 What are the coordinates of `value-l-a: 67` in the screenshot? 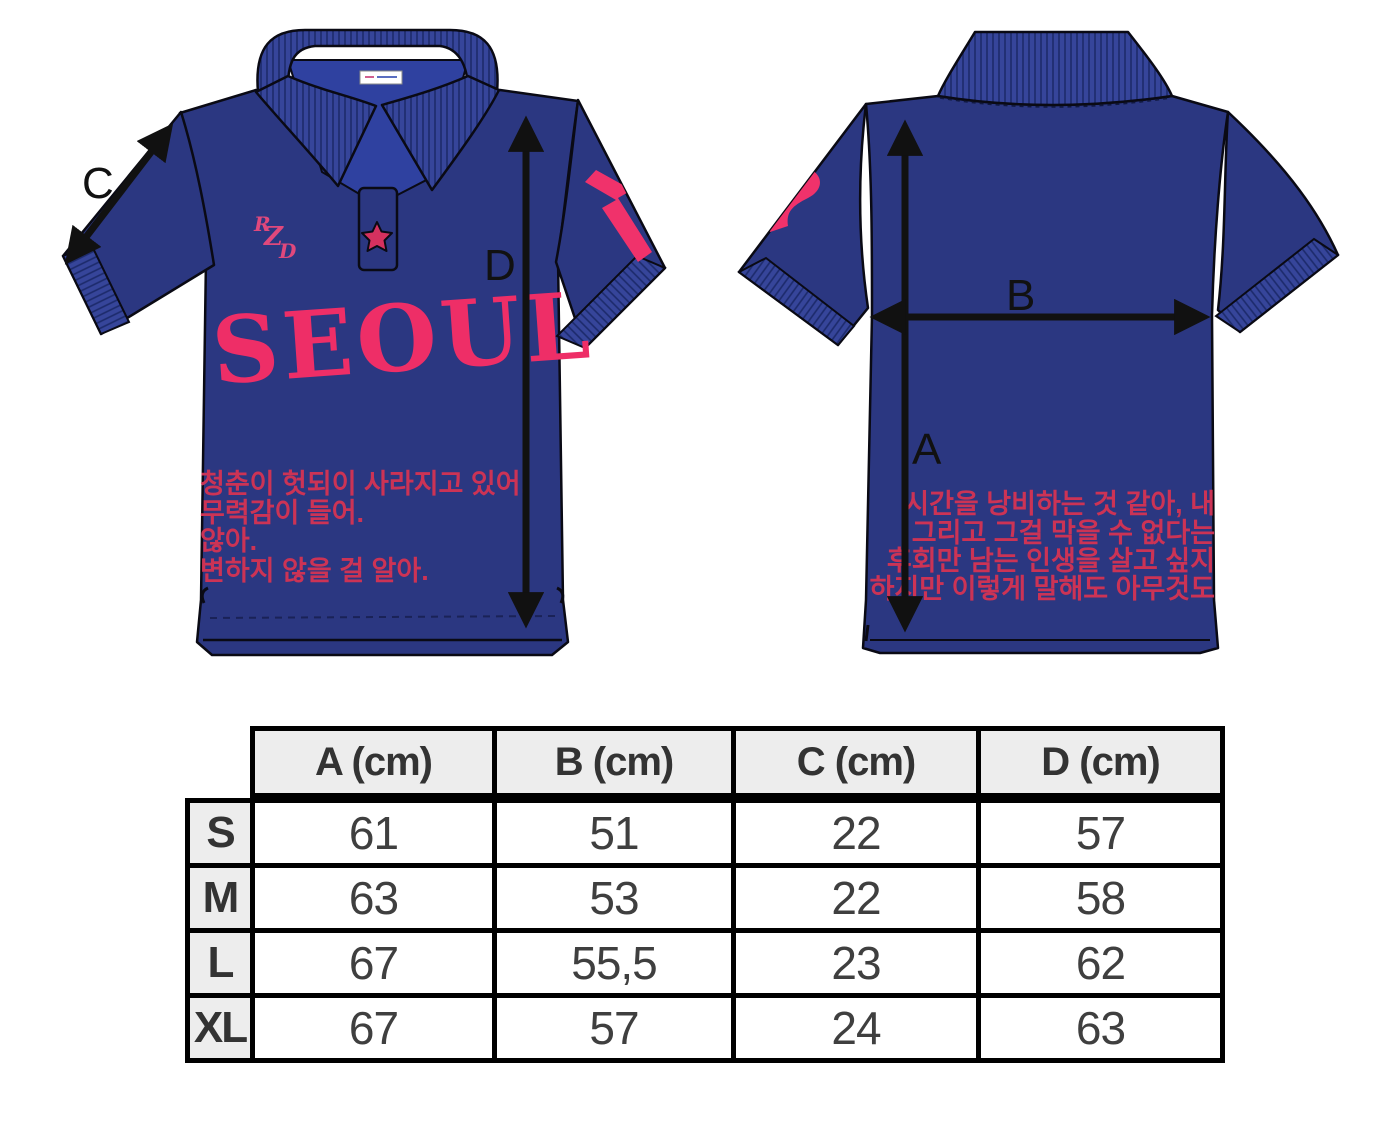 It's located at (373, 963).